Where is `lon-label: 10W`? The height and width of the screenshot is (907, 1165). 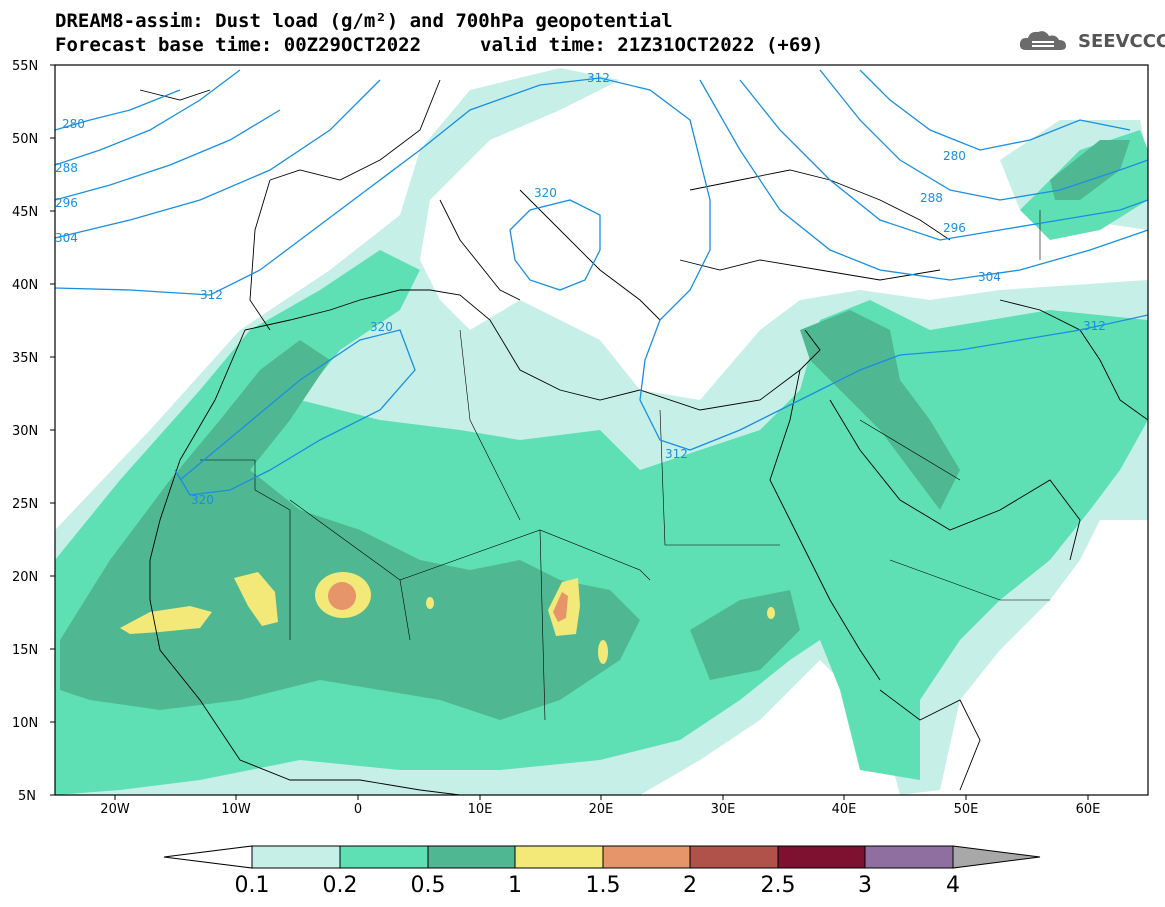 lon-label: 10W is located at coordinates (236, 809).